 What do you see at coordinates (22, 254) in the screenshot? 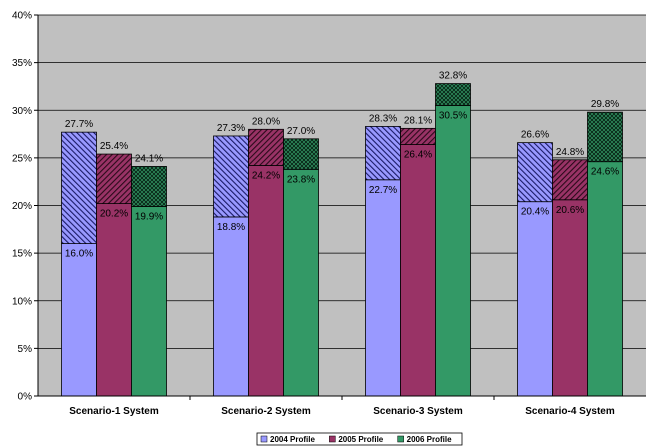
I see `y-tick-label: 15%` at bounding box center [22, 254].